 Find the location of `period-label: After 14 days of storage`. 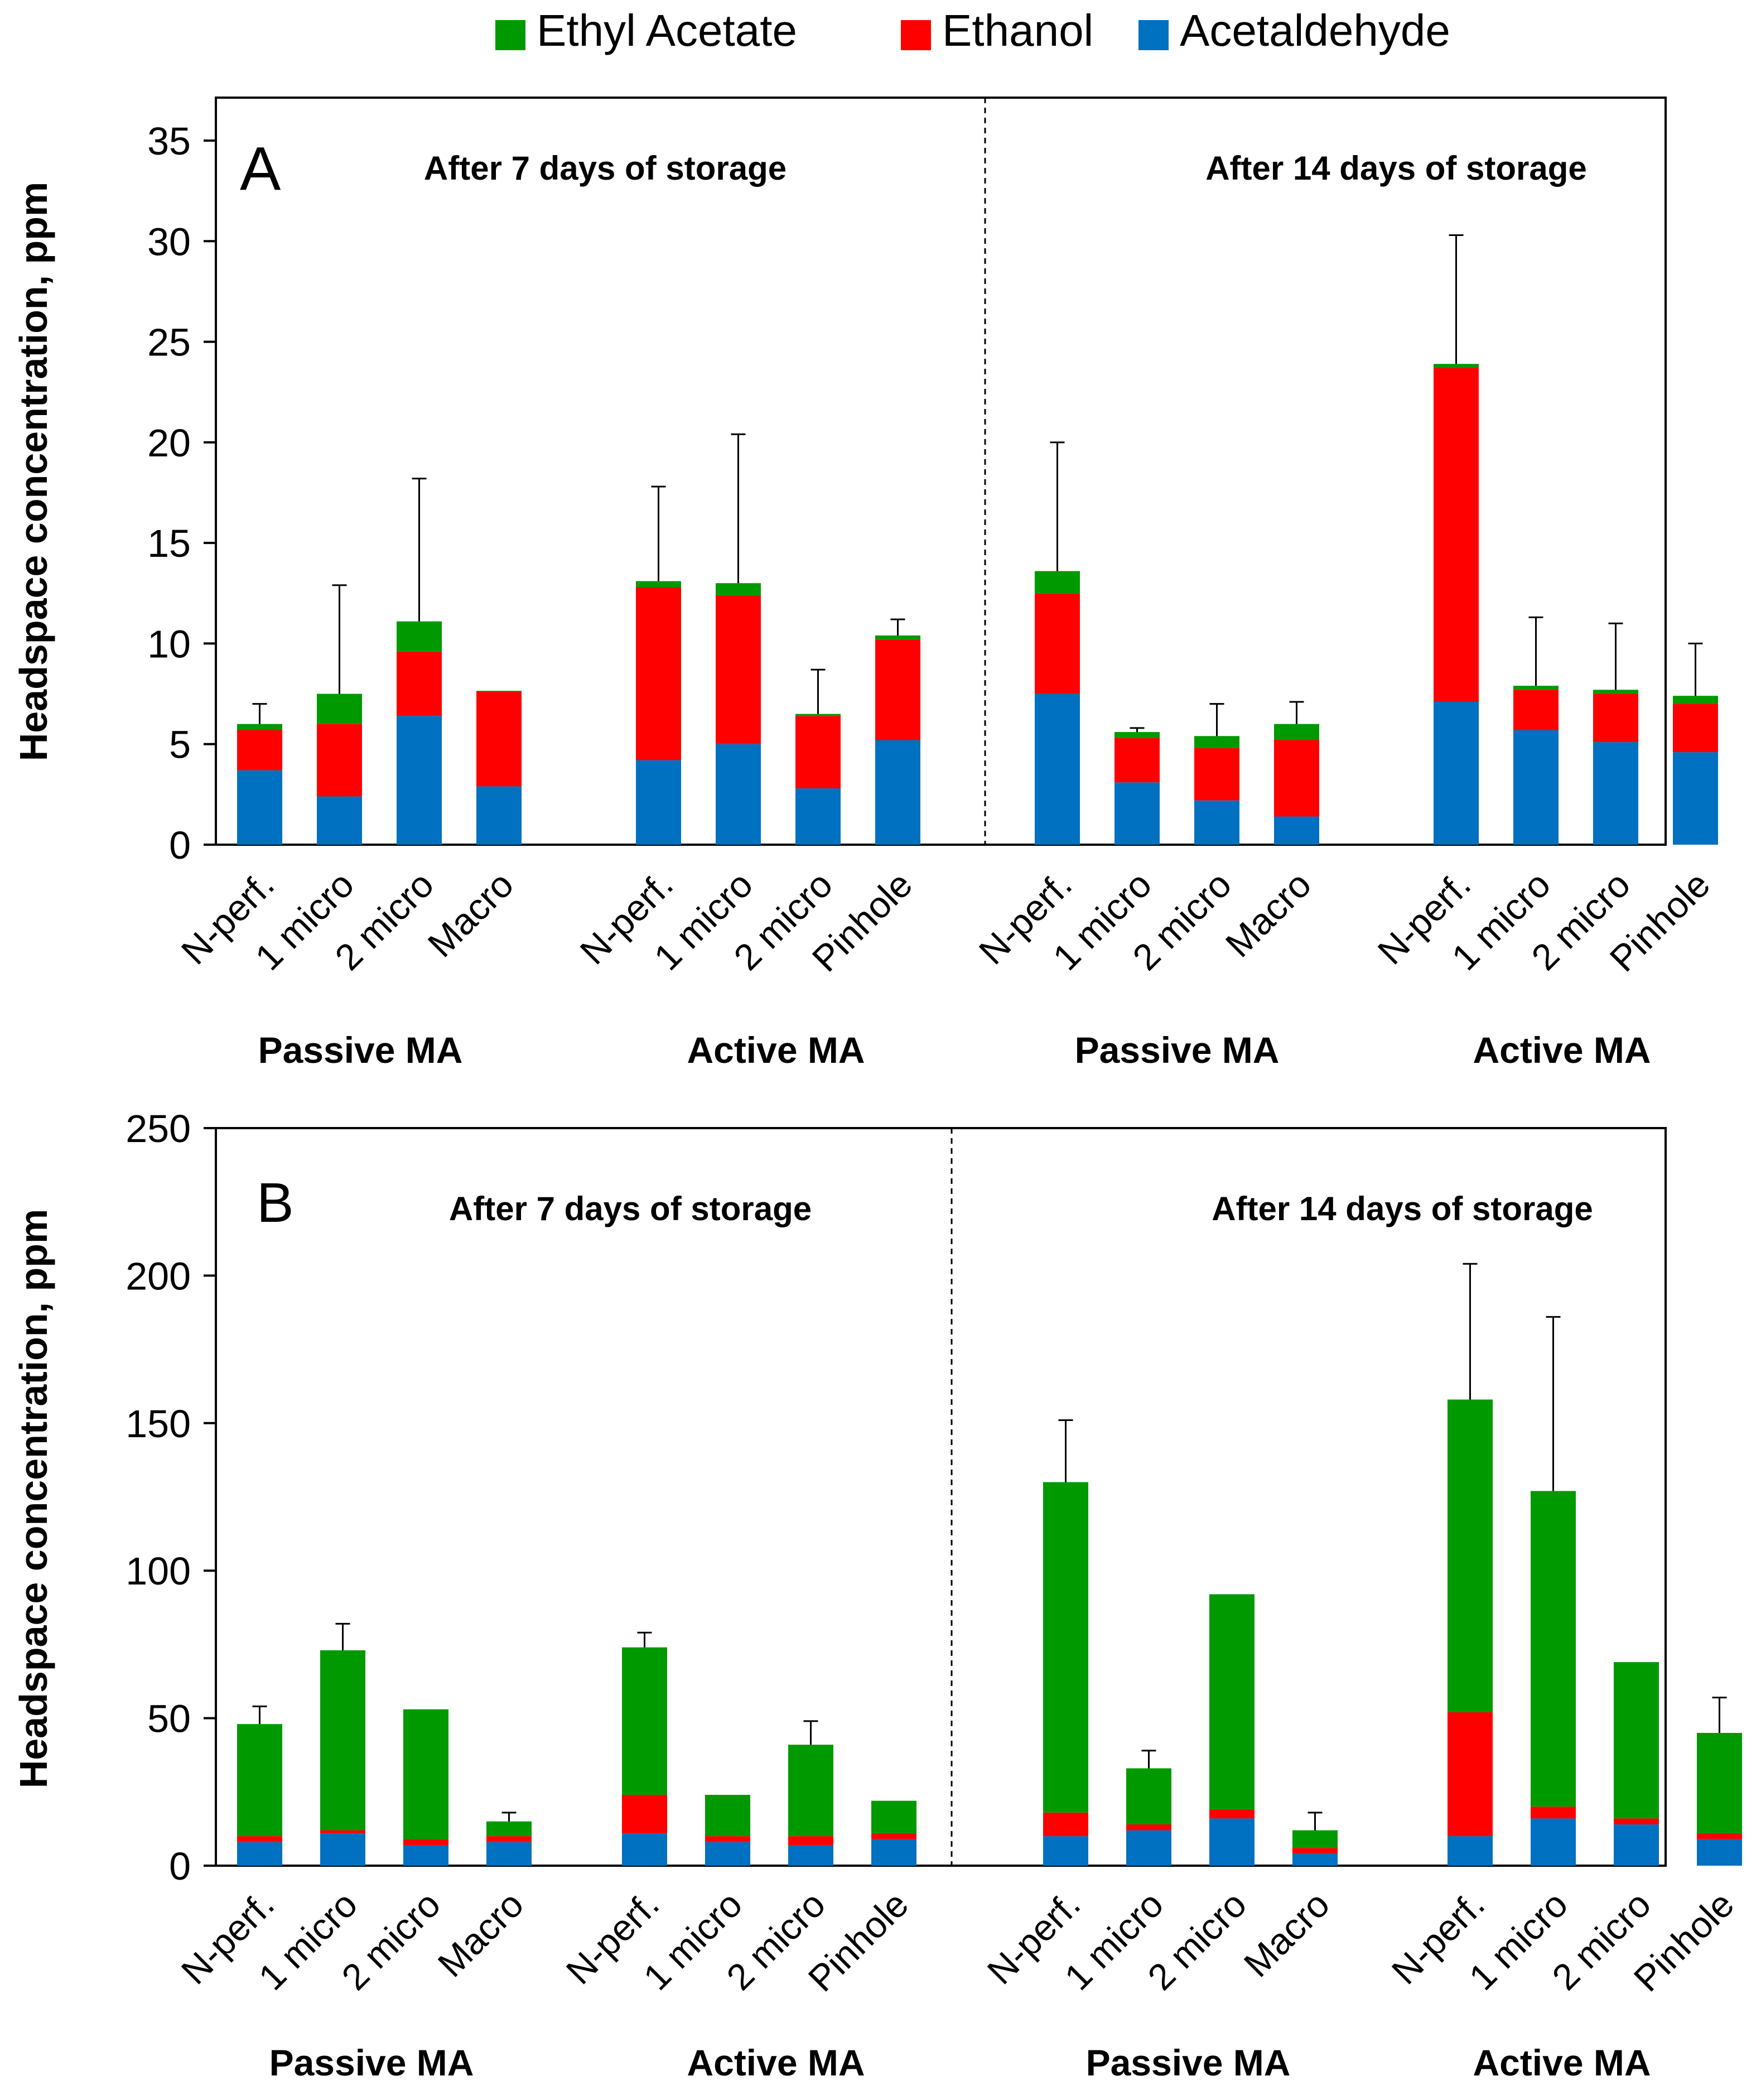

period-label: After 14 days of storage is located at coordinates (1396, 169).